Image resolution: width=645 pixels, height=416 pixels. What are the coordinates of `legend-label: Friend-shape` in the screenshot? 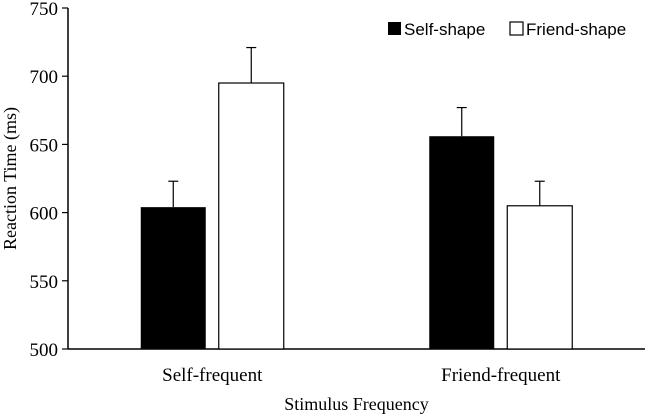 It's located at (576, 29).